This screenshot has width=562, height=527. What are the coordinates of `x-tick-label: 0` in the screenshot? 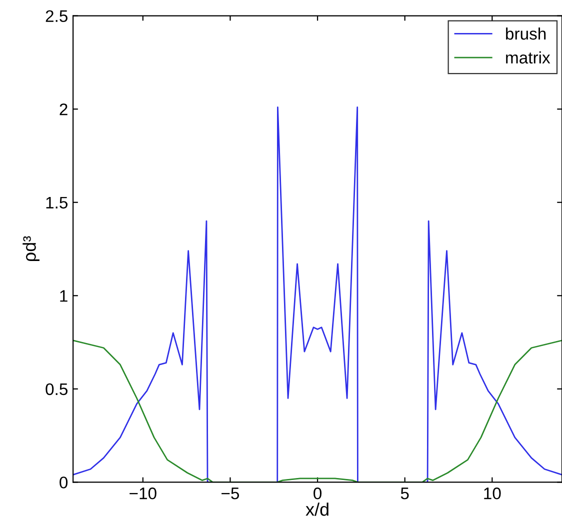 It's located at (318, 494).